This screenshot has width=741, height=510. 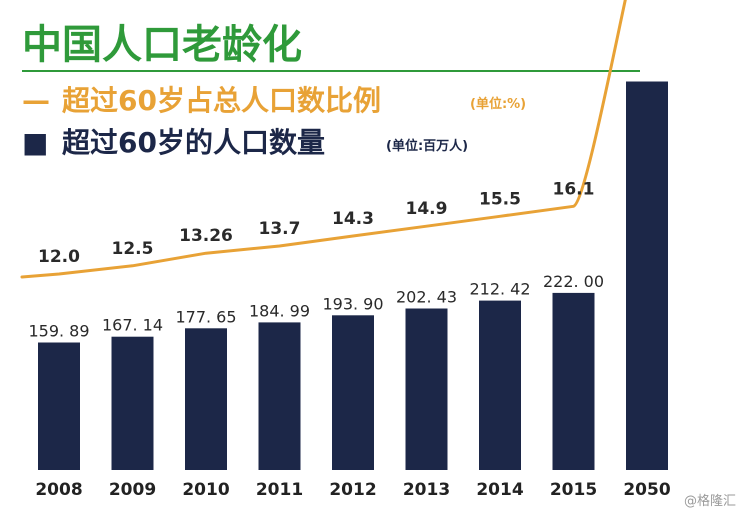 What do you see at coordinates (280, 229) in the screenshot?
I see `ratio-label-2011: 13.7` at bounding box center [280, 229].